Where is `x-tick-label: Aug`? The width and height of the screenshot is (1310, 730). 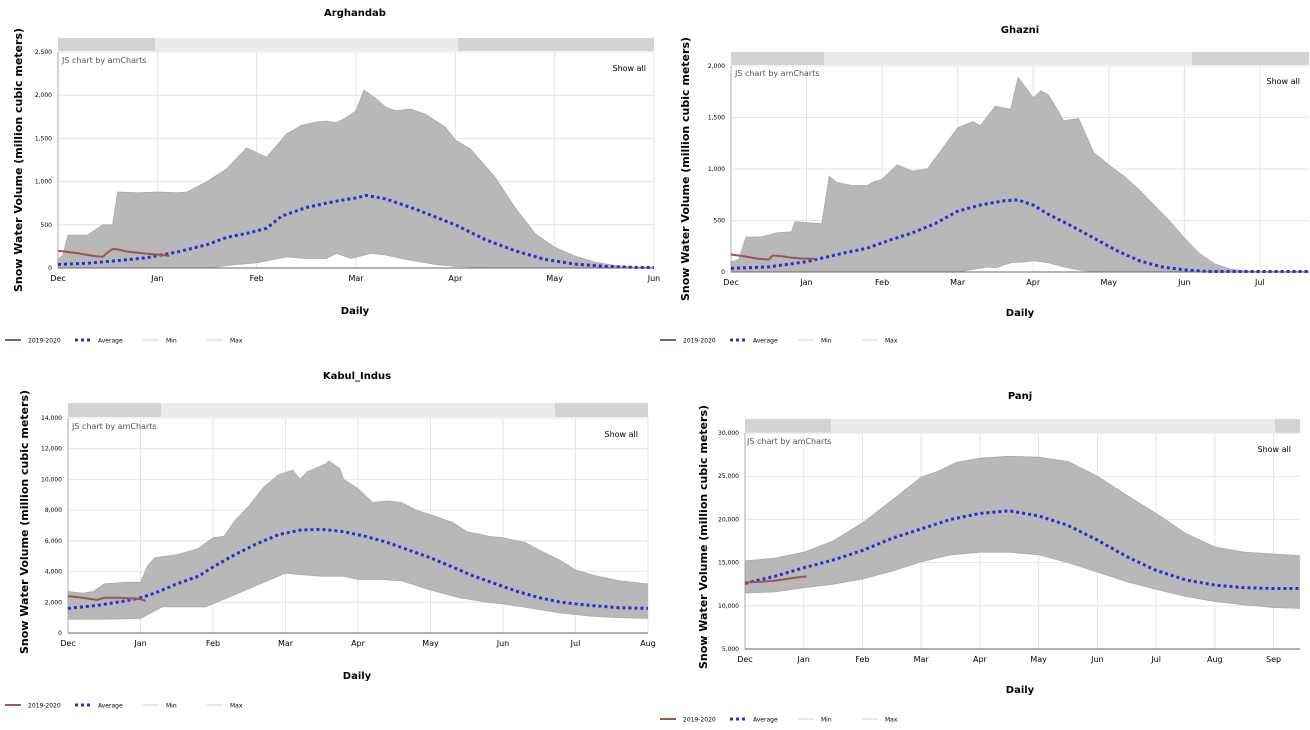 x-tick-label: Aug is located at coordinates (1215, 659).